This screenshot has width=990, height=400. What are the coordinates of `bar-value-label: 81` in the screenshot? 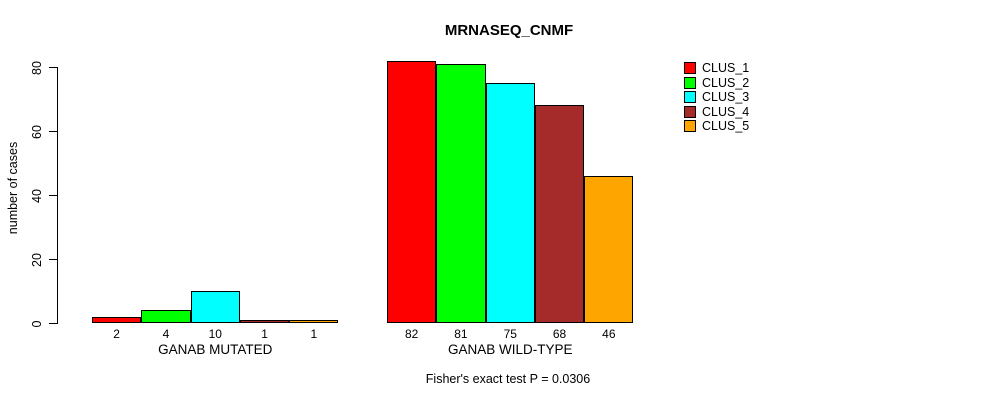 It's located at (461, 334).